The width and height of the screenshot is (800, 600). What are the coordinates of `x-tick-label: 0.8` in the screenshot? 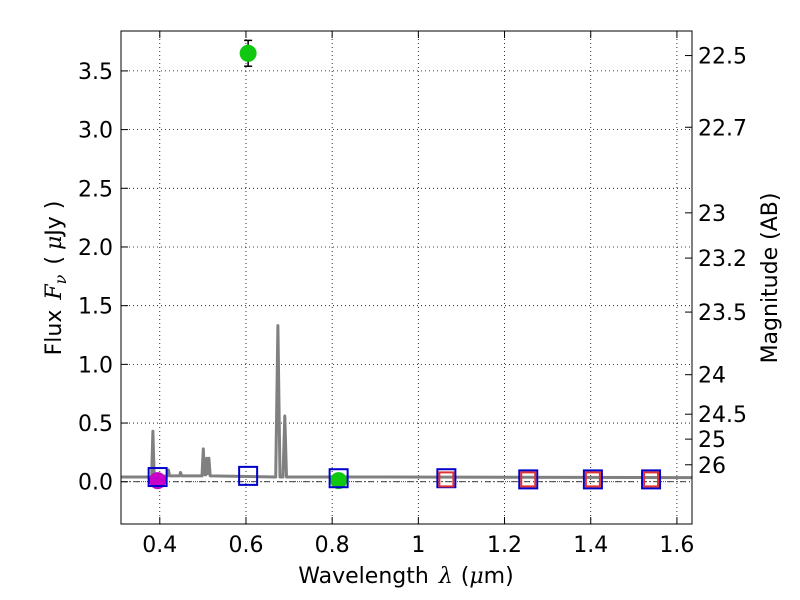 It's located at (332, 545).